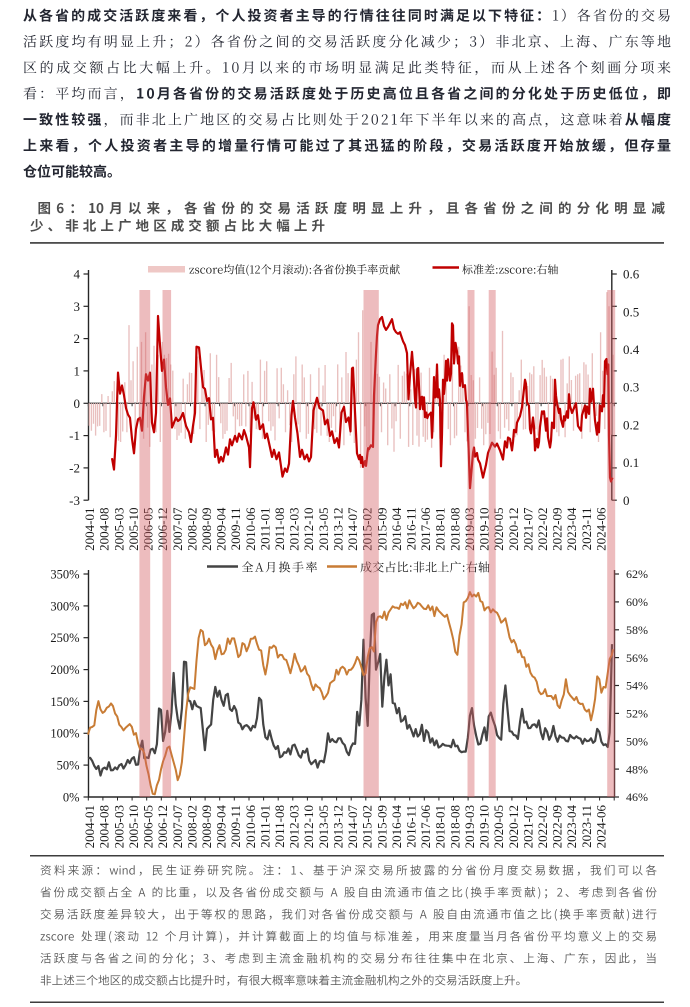 The height and width of the screenshot is (1007, 690). Describe the element at coordinates (637, 602) in the screenshot. I see `svg-text: 60%` at that location.